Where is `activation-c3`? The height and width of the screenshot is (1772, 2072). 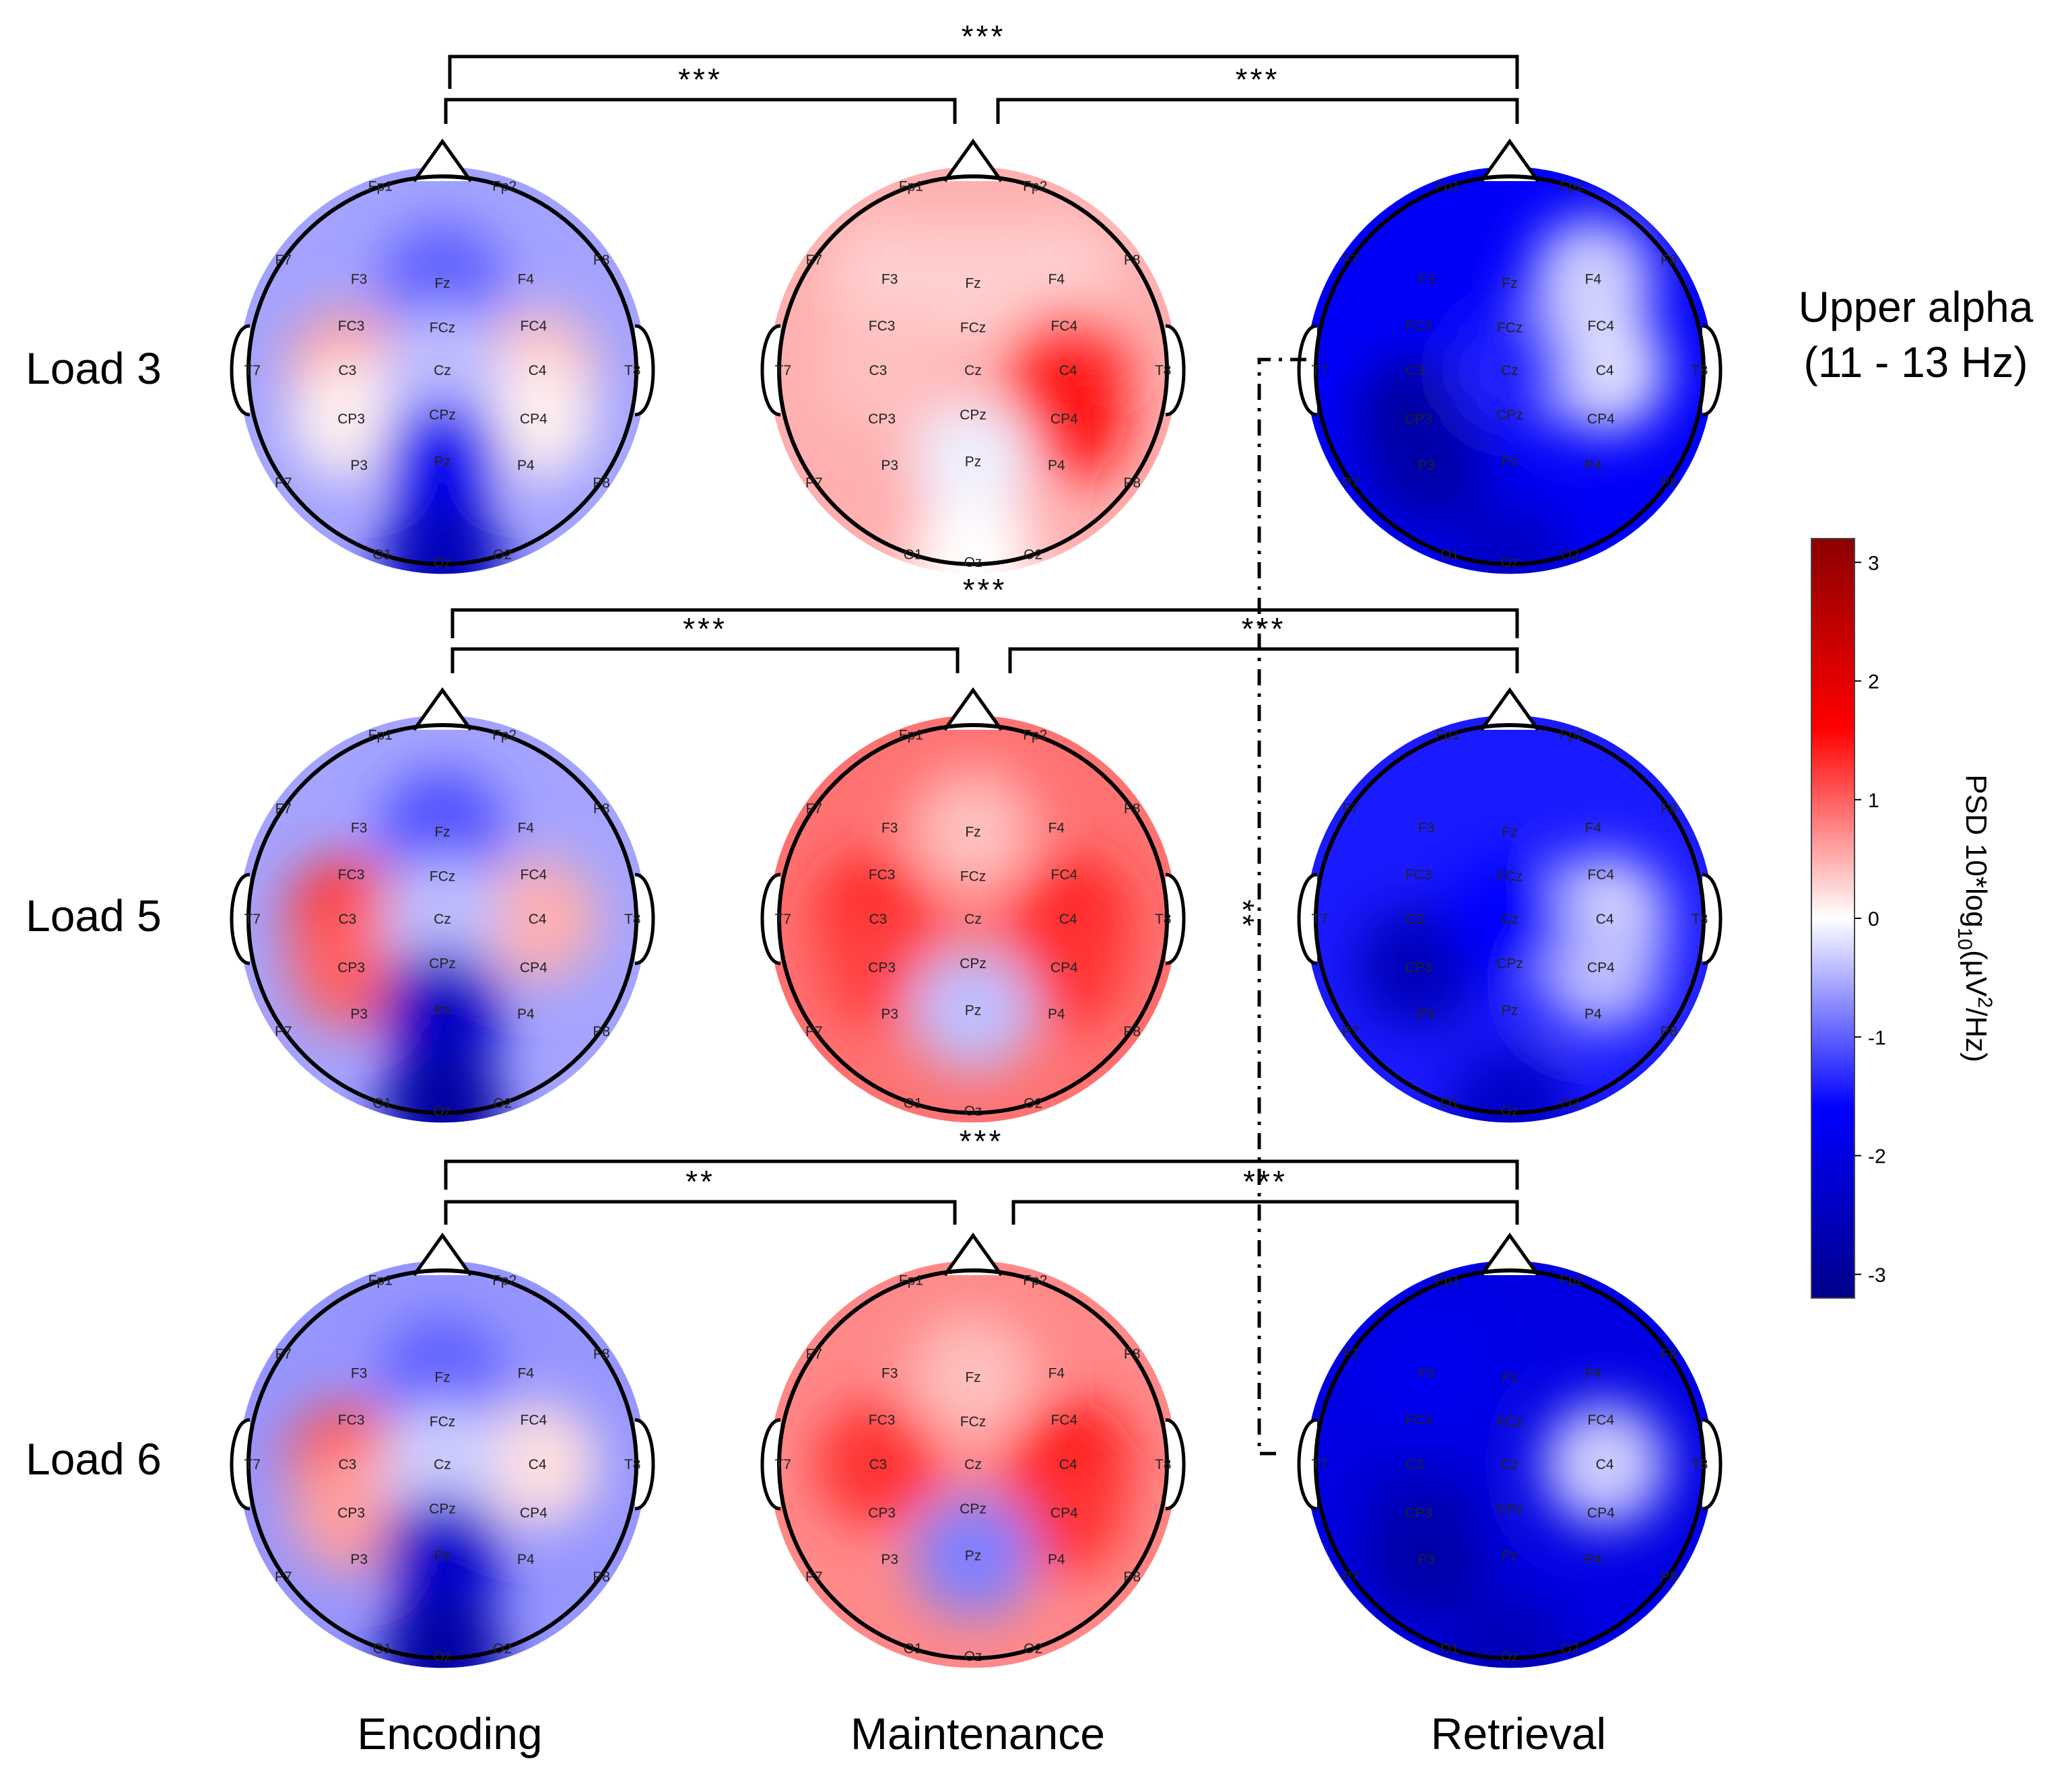 activation-c3 is located at coordinates (878, 1464).